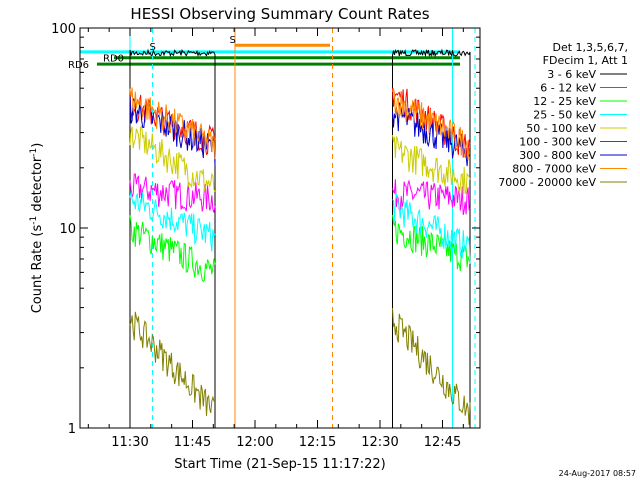  I want to click on y-axis-label-end: ), so click(37, 145).